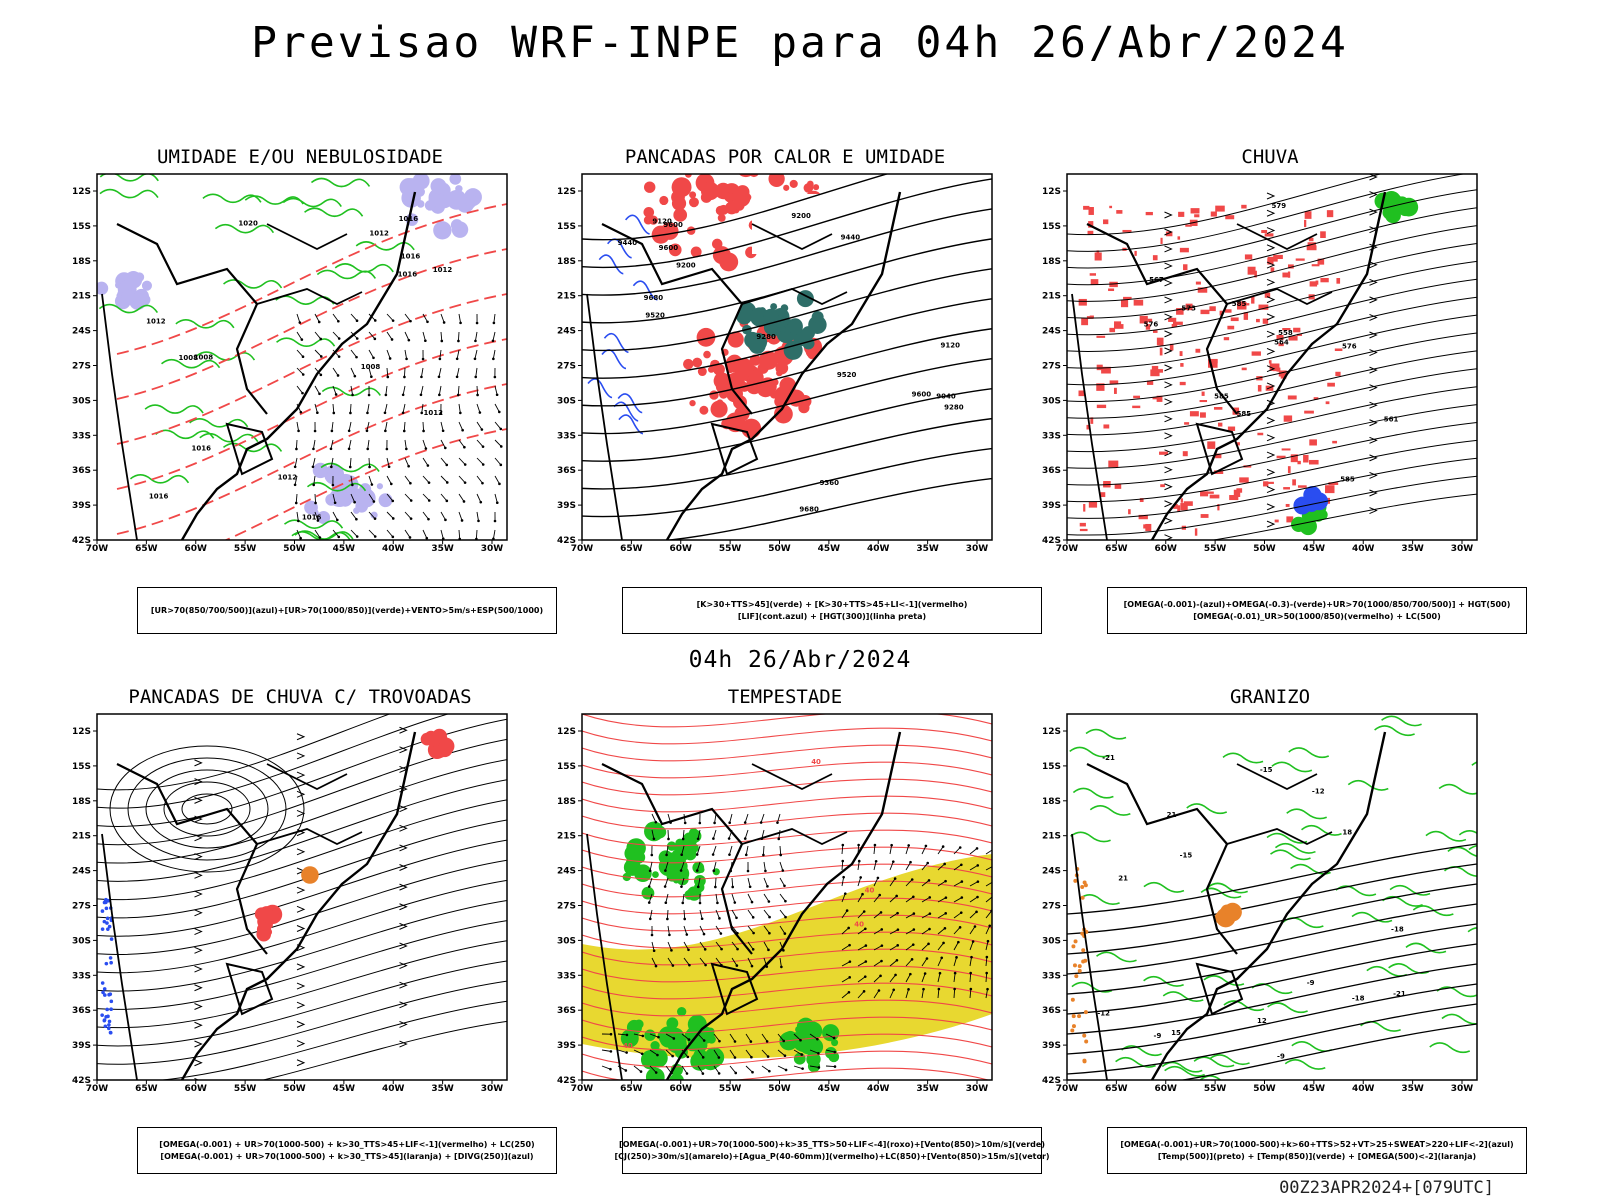  What do you see at coordinates (566, 541) in the screenshot?
I see `lat-label: 42S` at bounding box center [566, 541].